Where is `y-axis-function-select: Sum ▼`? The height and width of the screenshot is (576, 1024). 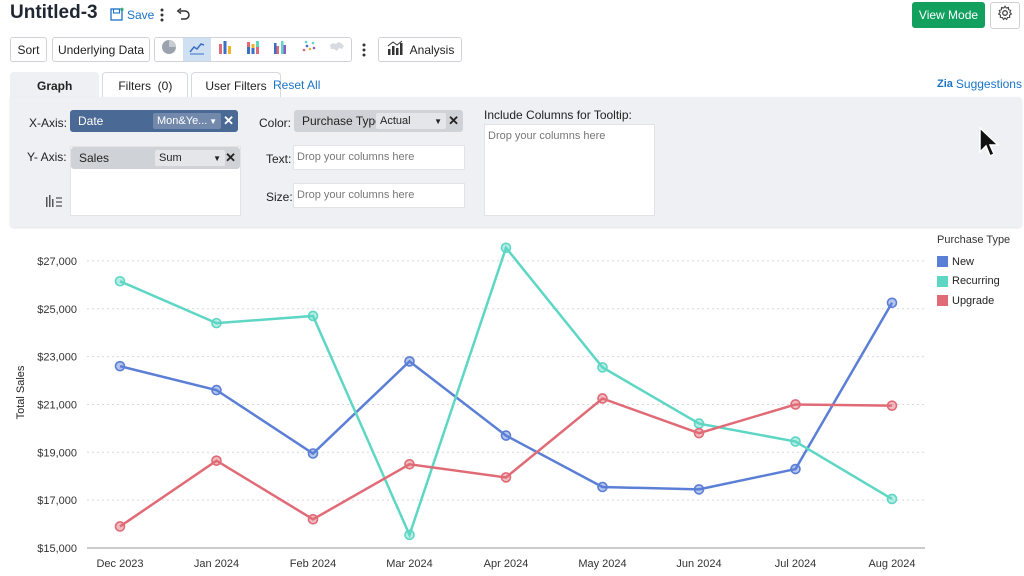 y-axis-function-select: Sum ▼ is located at coordinates (190, 158).